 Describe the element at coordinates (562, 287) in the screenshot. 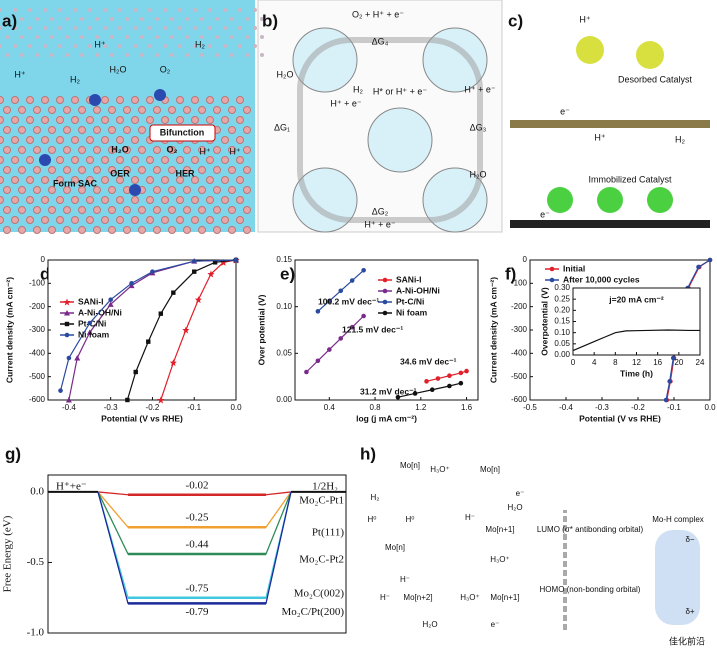

I see `y-tick-label: 0.30` at that location.